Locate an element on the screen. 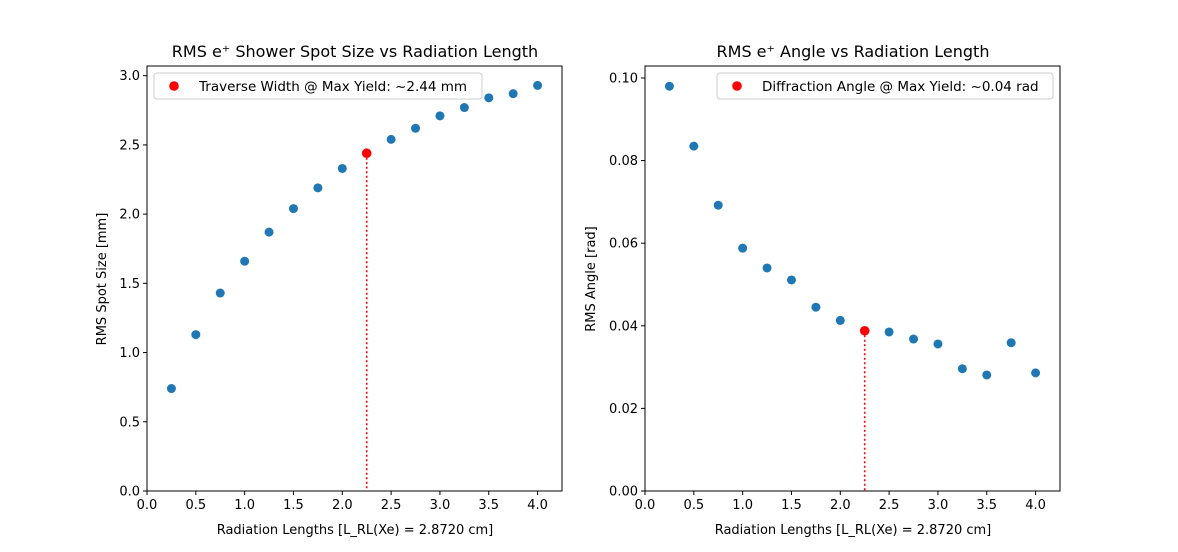  angle-legend-marker is located at coordinates (737, 86).